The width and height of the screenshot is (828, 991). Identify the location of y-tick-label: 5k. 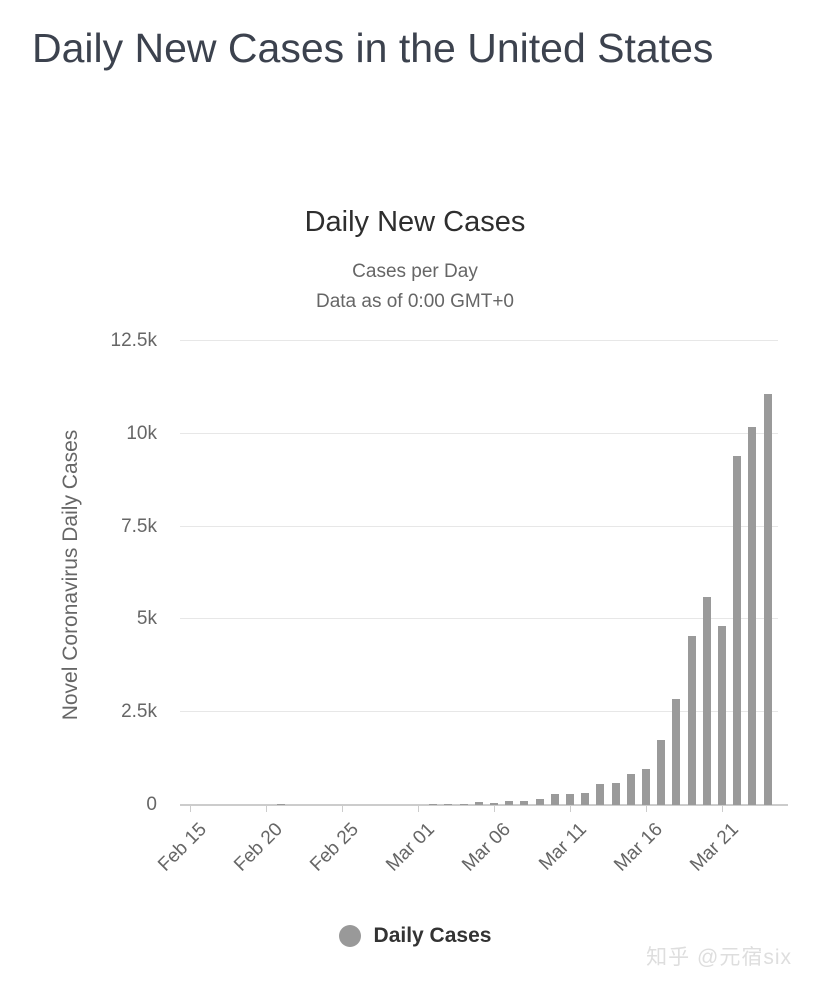
(146, 619).